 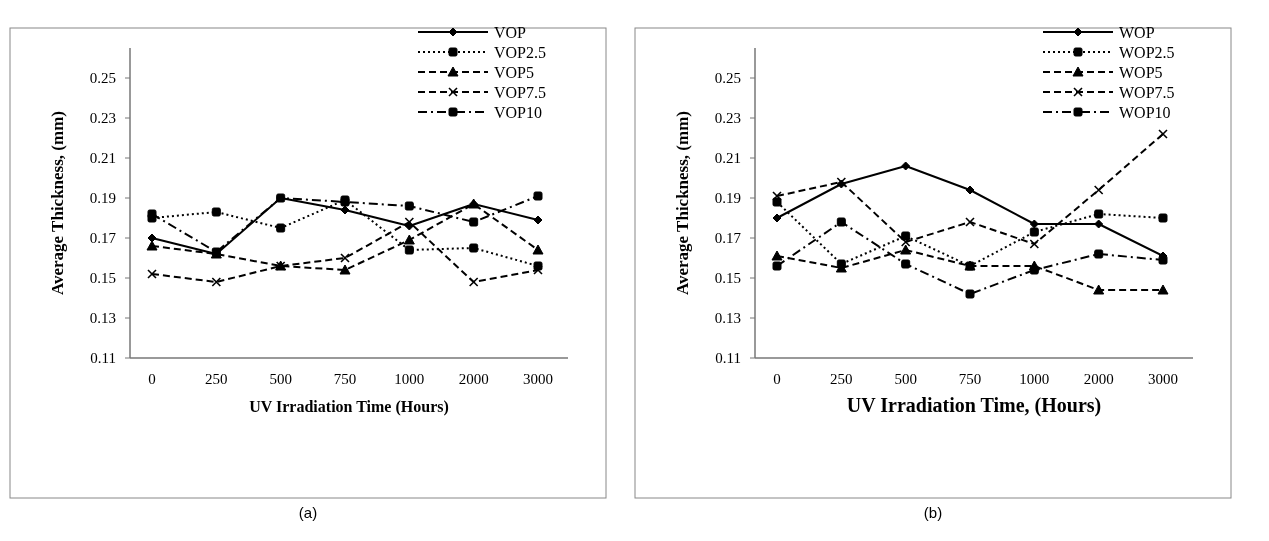 What do you see at coordinates (1141, 72) in the screenshot?
I see `legend-label: WOP5` at bounding box center [1141, 72].